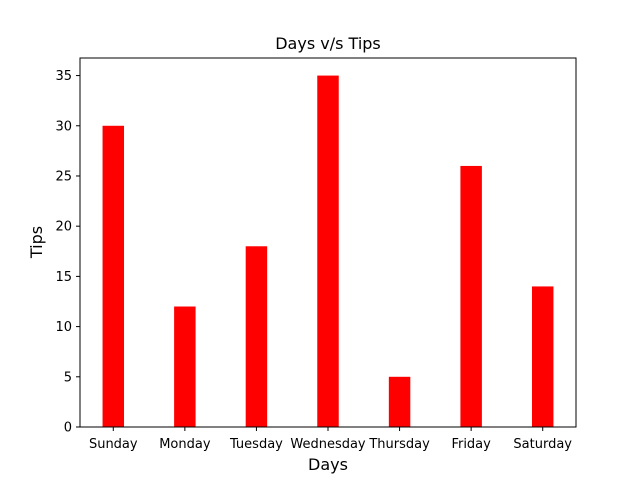 This screenshot has width=640, height=480. Describe the element at coordinates (471, 444) in the screenshot. I see `x-tick-label: Friday` at that location.